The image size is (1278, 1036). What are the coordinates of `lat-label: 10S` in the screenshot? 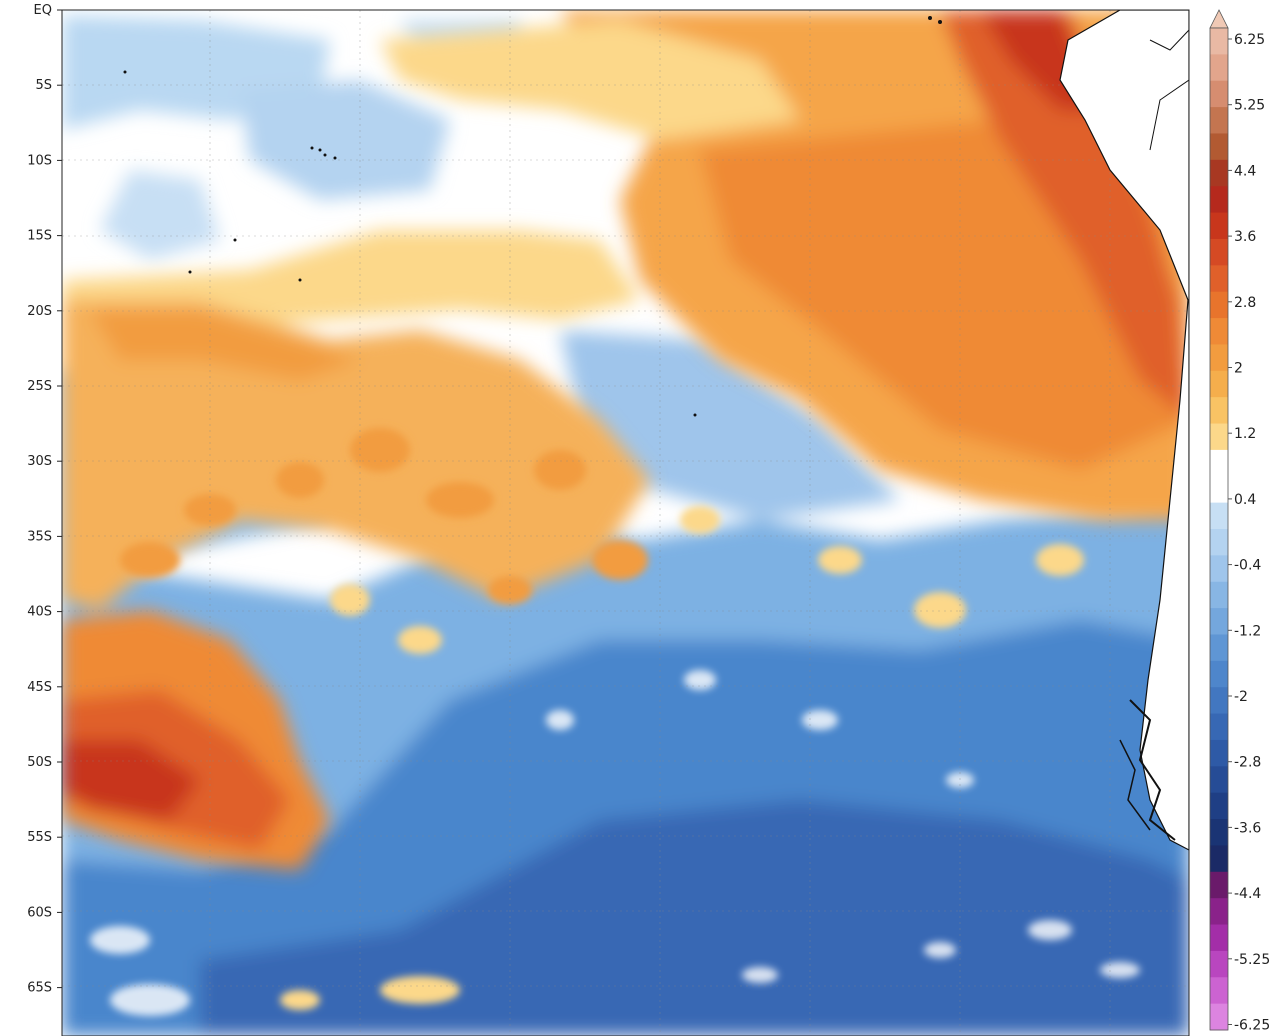 It's located at (39, 160).